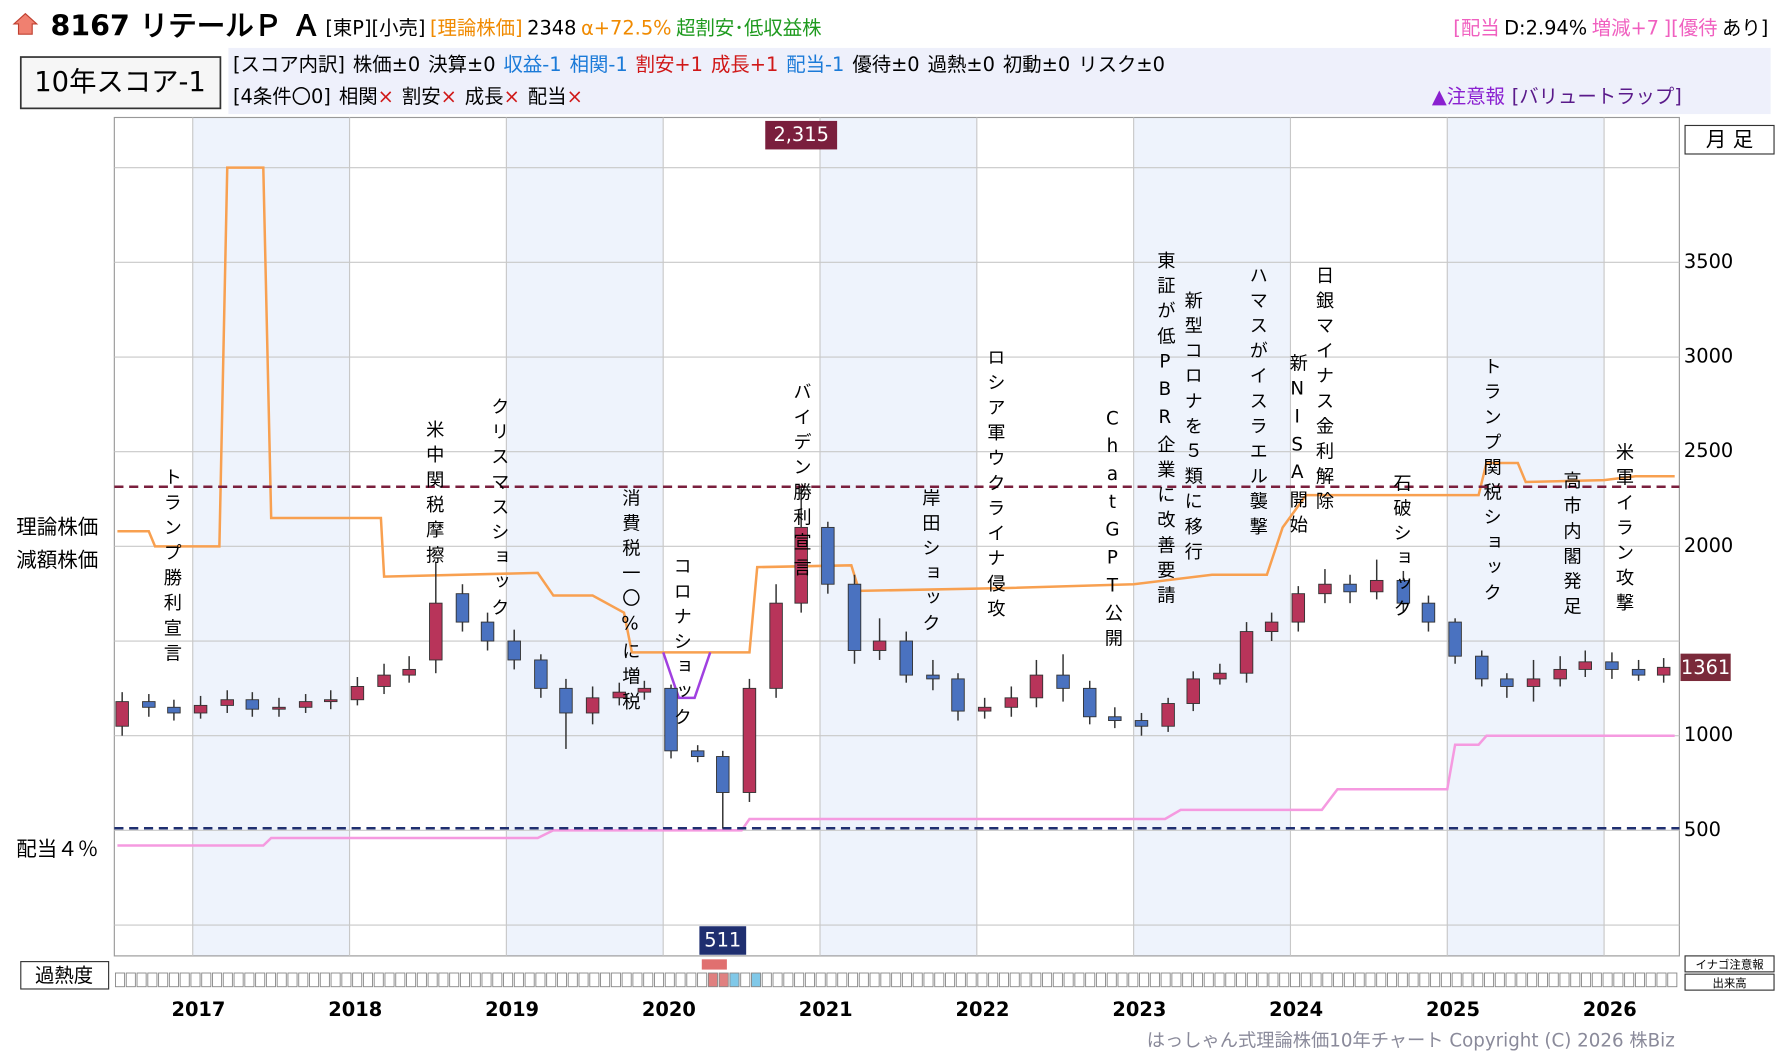 This screenshot has height=1054, width=1780. I want to click on header-segment: [配当, so click(1476, 27).